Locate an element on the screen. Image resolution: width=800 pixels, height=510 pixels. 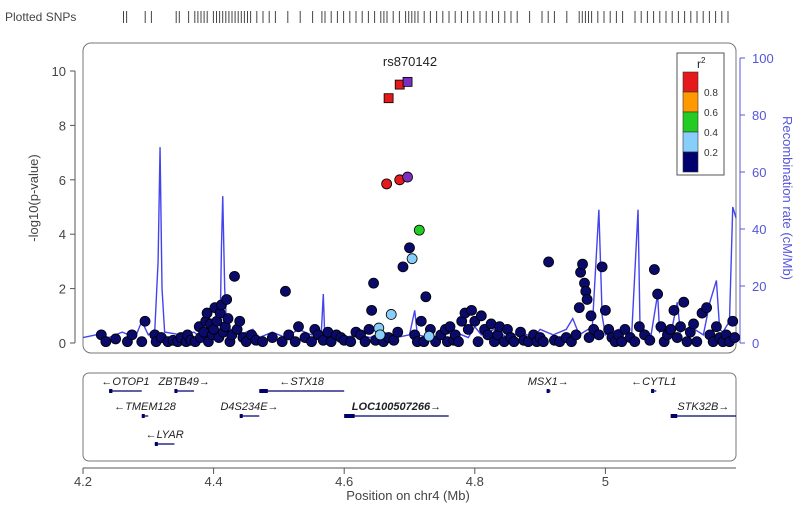
gene-panel-frame is located at coordinates (409, 417).